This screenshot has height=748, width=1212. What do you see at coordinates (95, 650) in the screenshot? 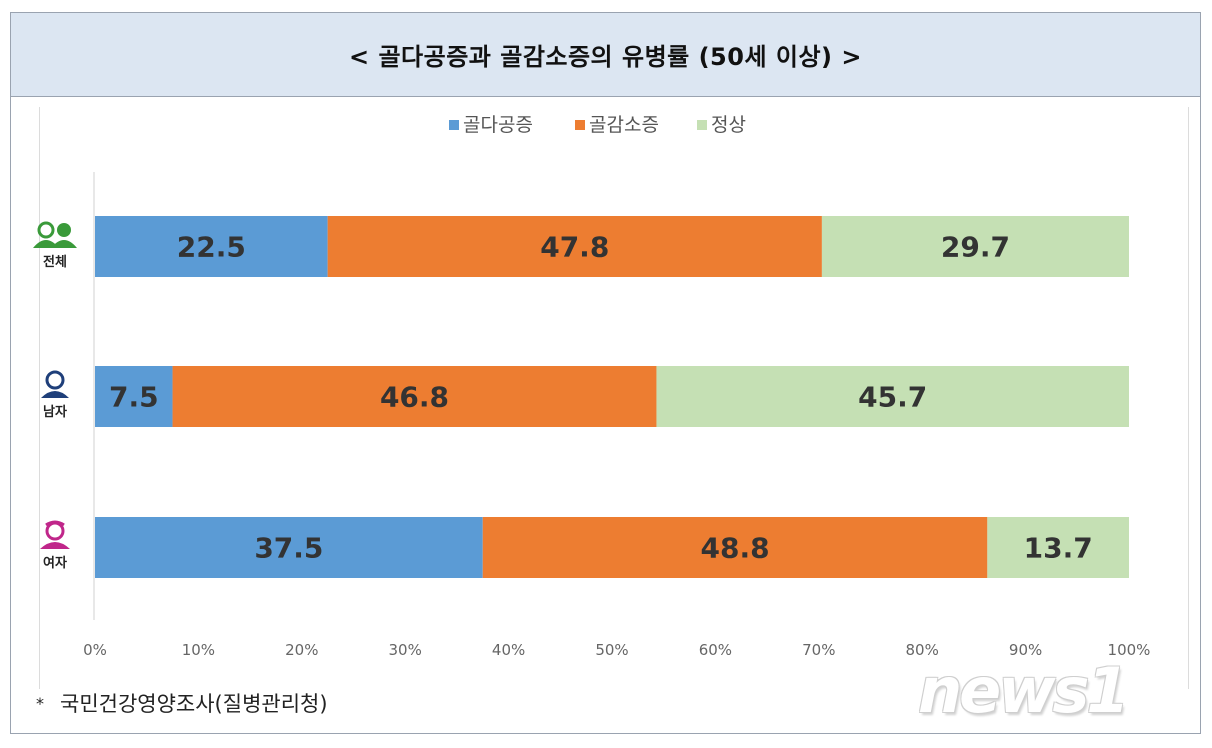
I see `x-tick-label: 0%` at bounding box center [95, 650].